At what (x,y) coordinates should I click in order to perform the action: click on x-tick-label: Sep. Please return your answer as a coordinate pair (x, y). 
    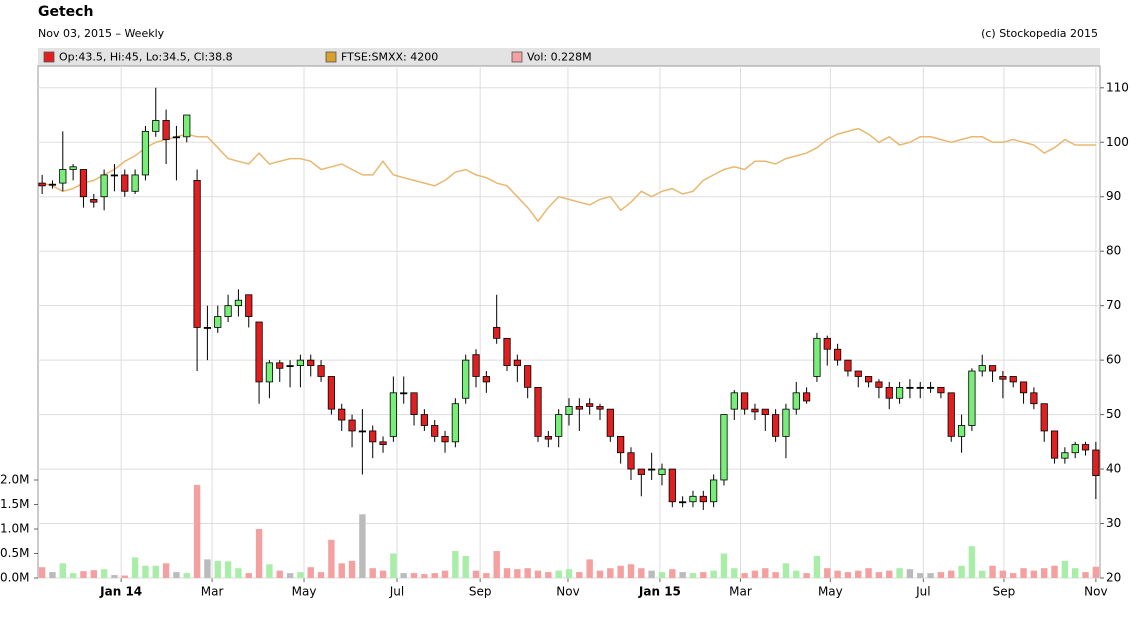
    Looking at the image, I should click on (1004, 592).